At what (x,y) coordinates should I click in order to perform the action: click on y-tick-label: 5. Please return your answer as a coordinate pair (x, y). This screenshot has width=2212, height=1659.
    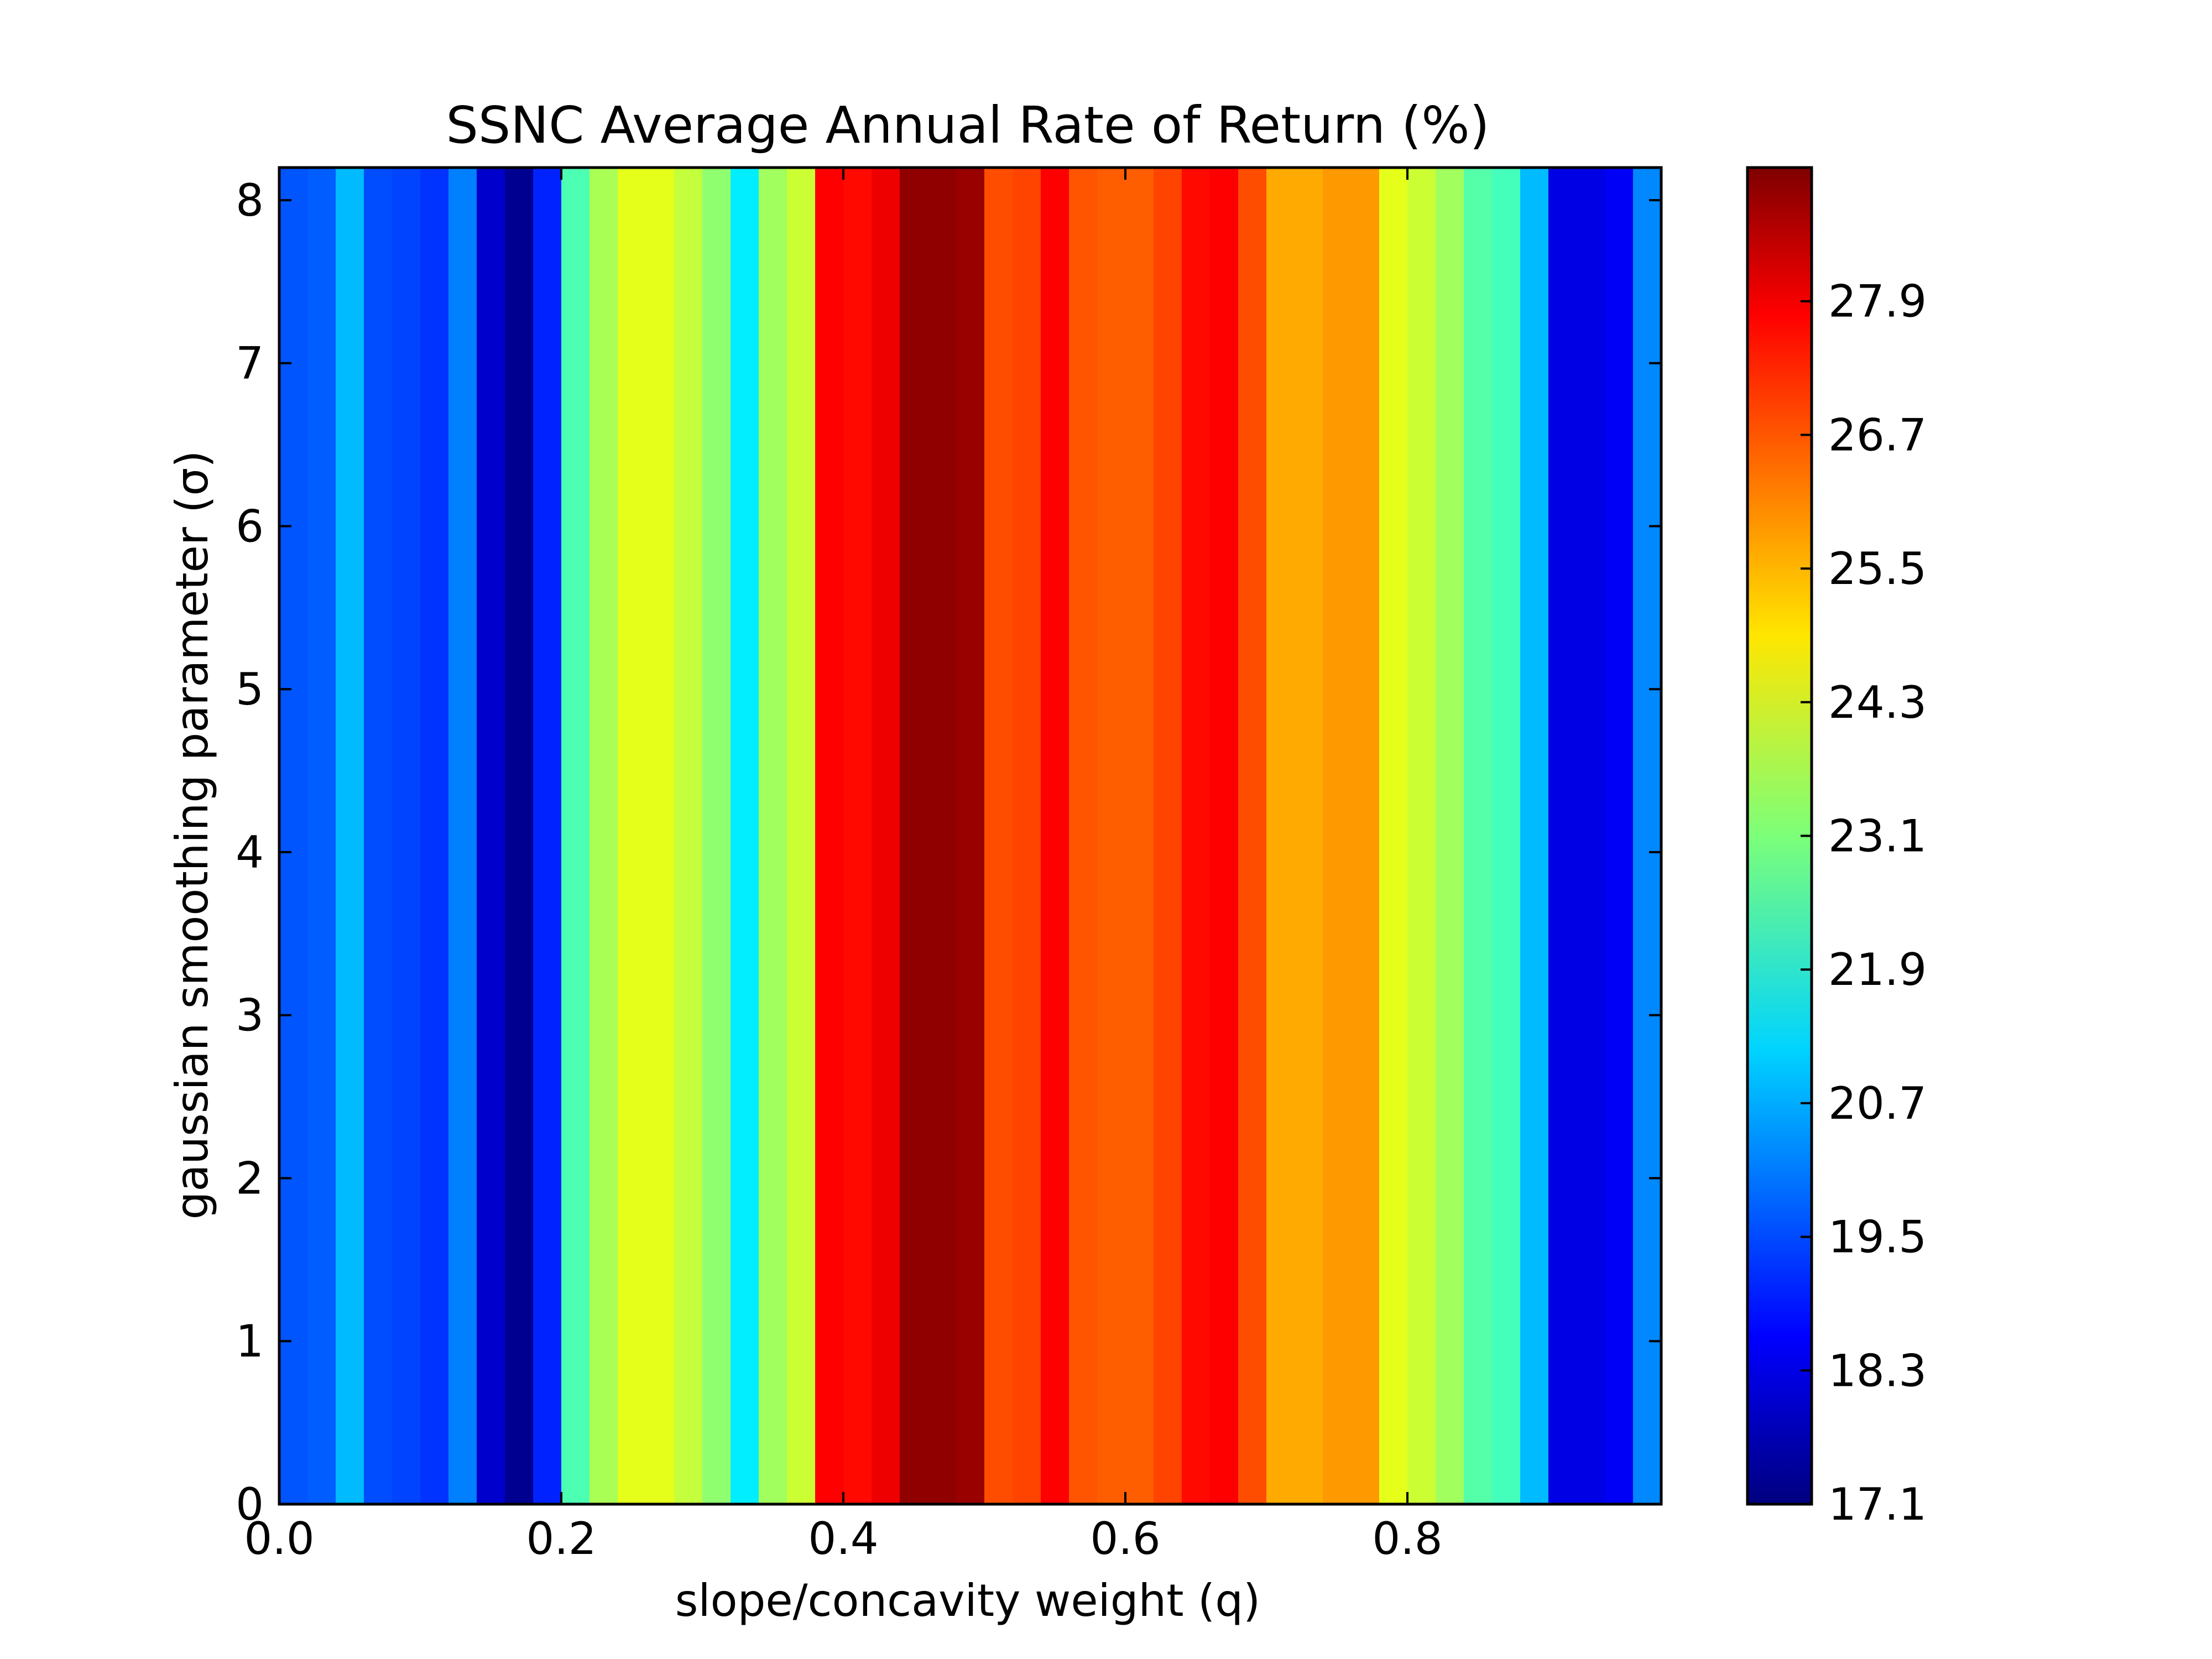
    Looking at the image, I should click on (250, 690).